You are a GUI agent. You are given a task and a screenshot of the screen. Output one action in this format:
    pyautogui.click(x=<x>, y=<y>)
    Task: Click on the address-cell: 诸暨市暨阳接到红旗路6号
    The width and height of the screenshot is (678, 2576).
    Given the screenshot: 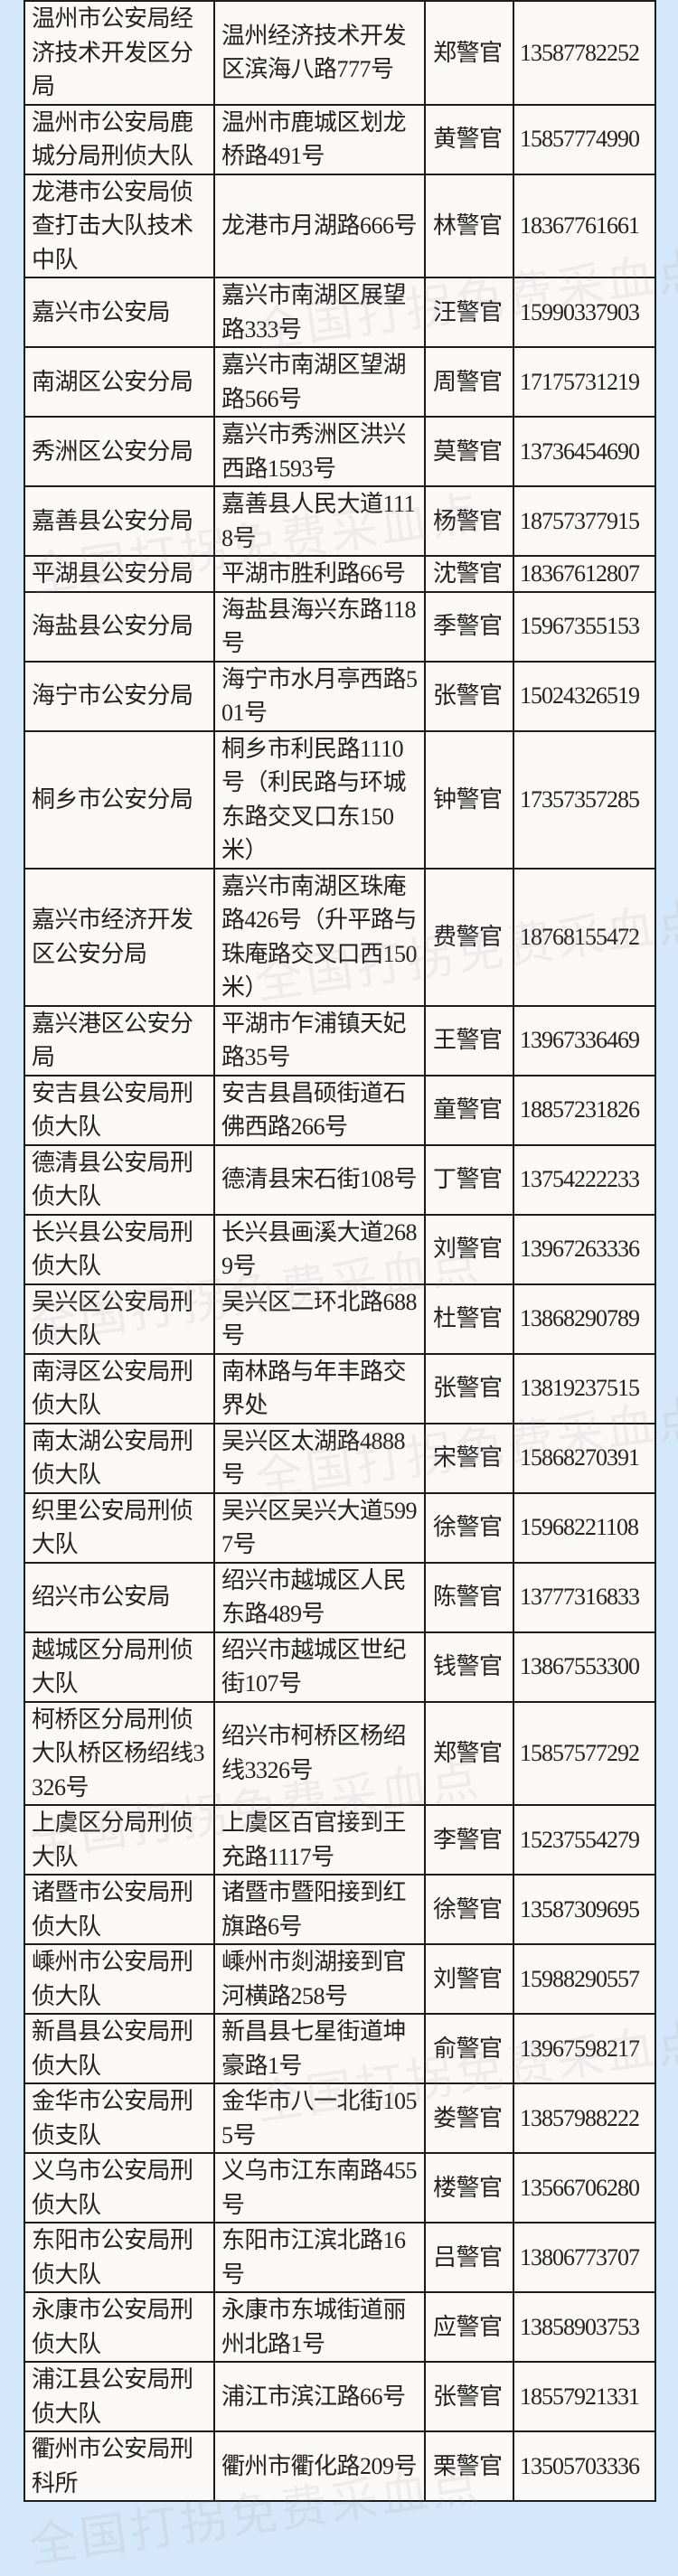 What is the action you would take?
    pyautogui.click(x=319, y=1910)
    